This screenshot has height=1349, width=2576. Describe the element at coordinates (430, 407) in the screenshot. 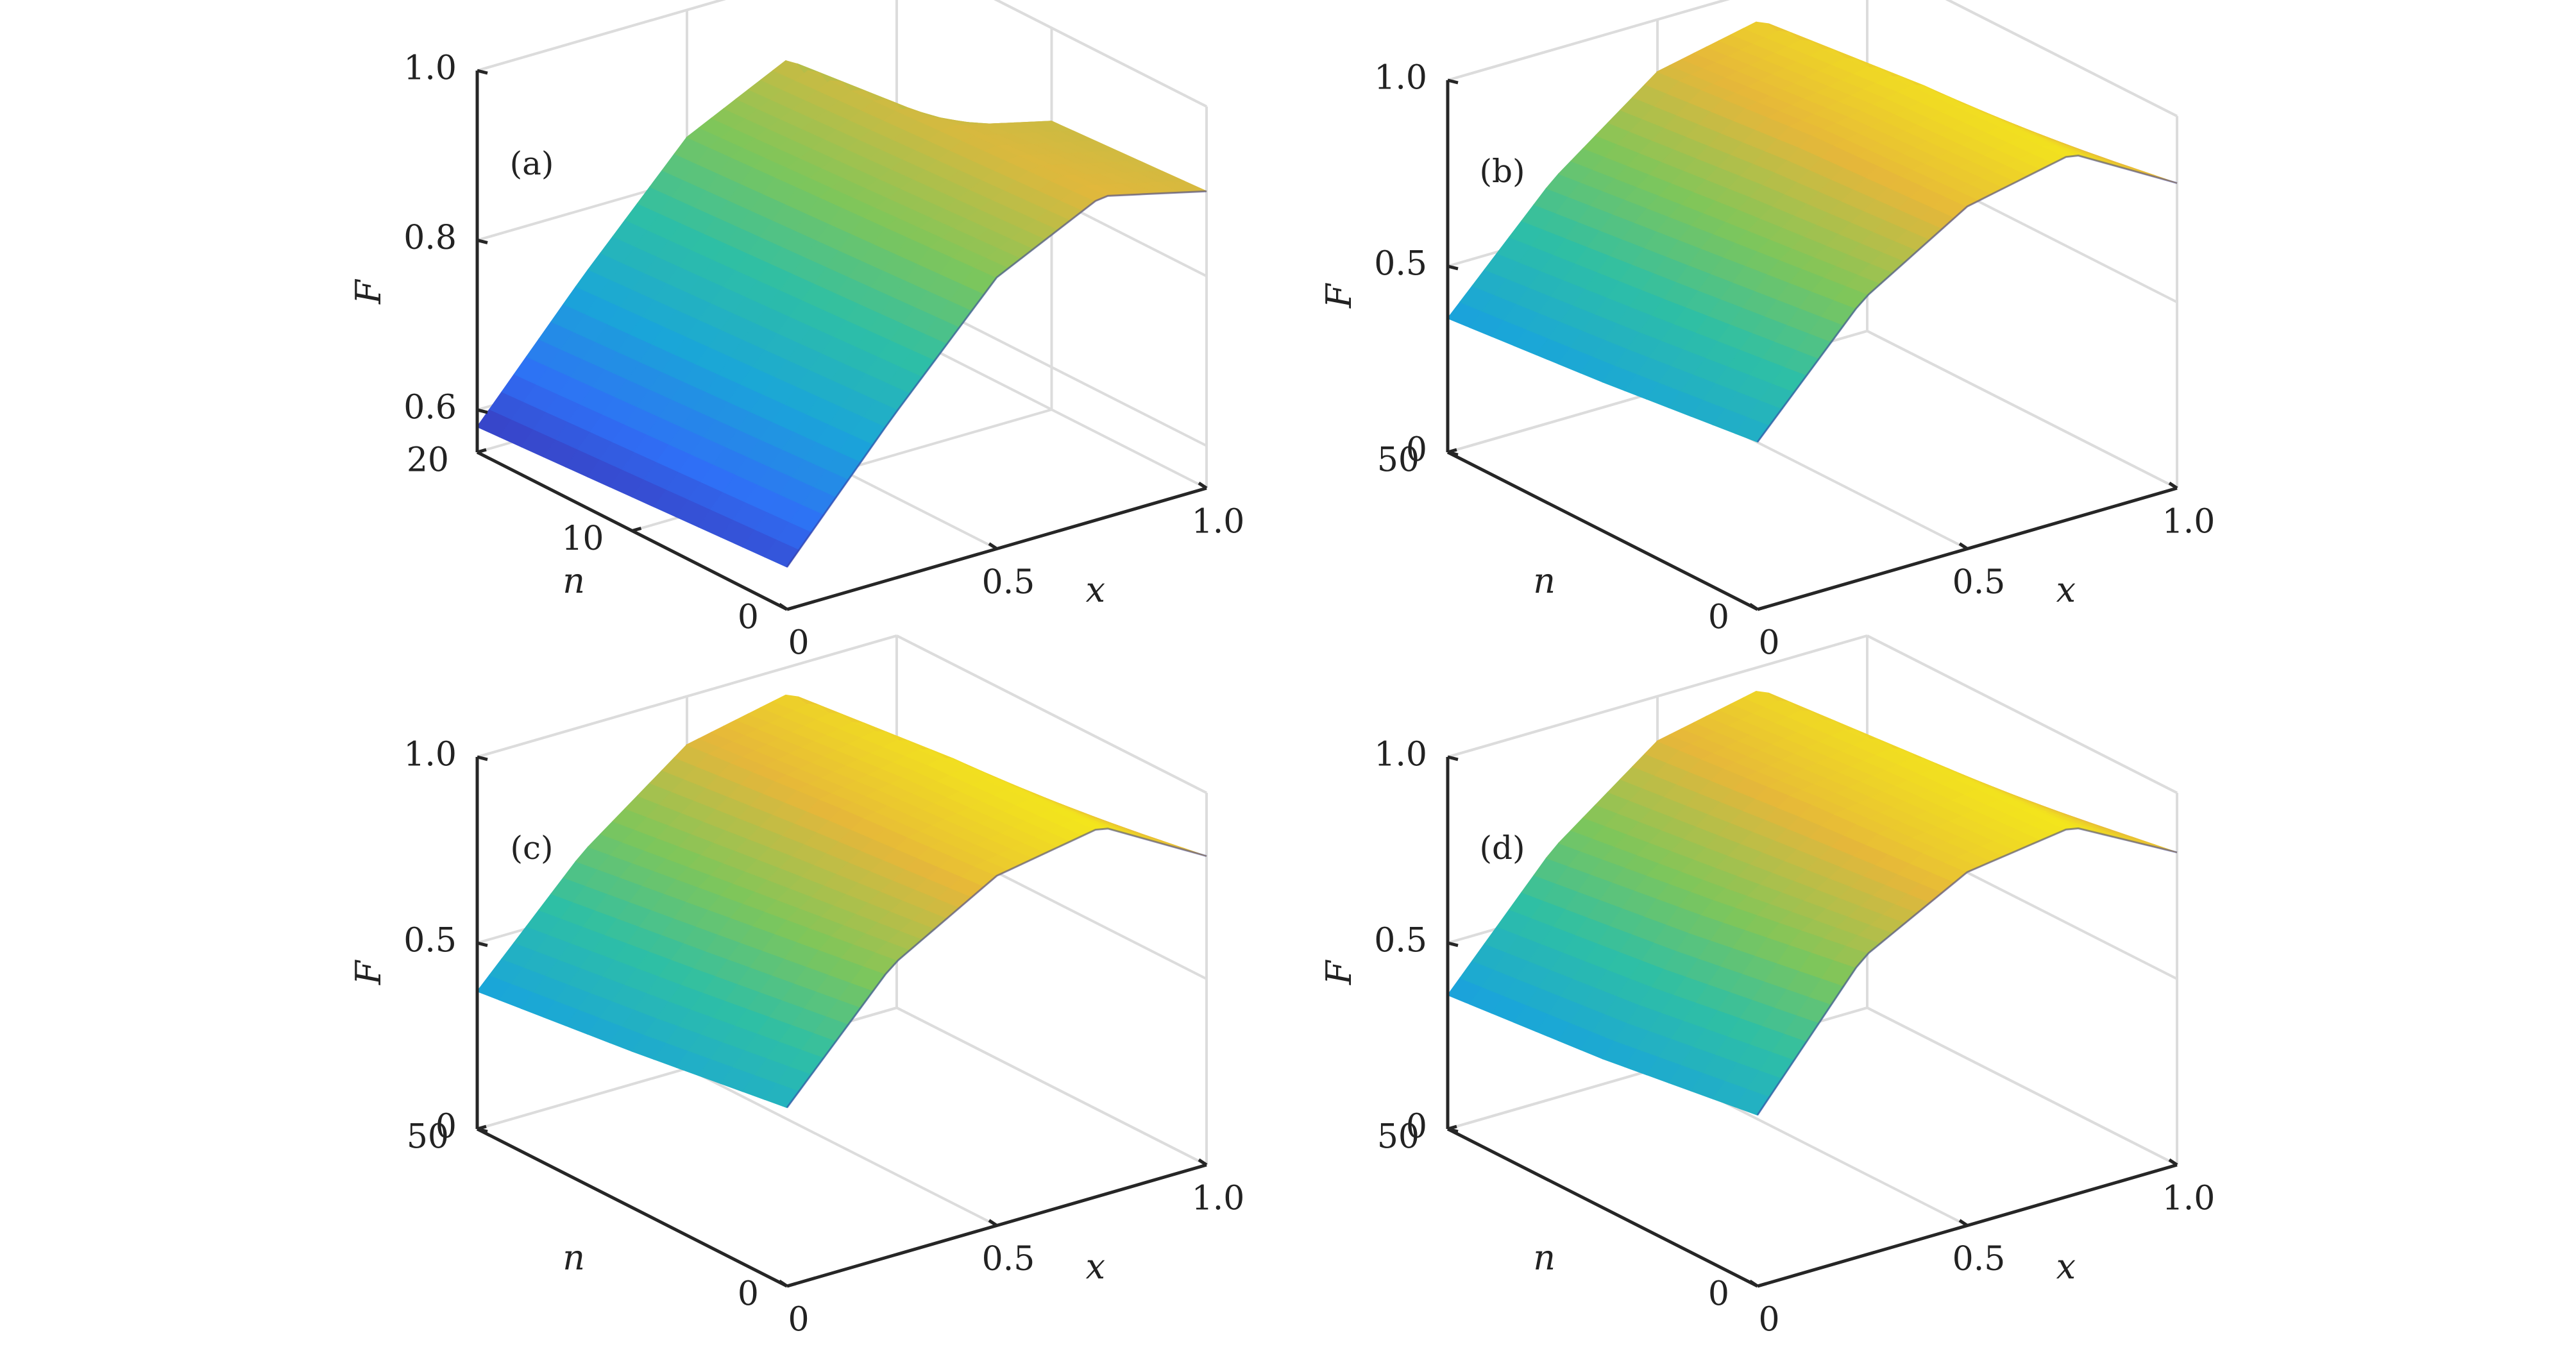

I see `z-tick-label: 0.6` at that location.